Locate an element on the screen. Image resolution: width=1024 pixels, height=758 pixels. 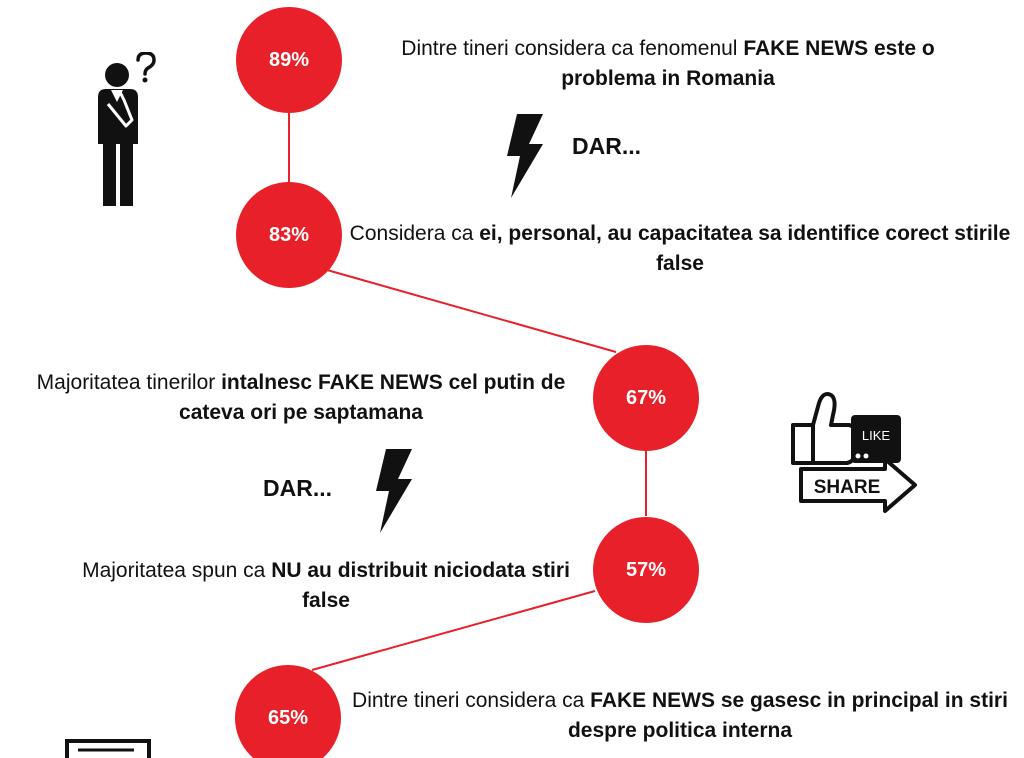
percent-value-2: 83% is located at coordinates (289, 234).